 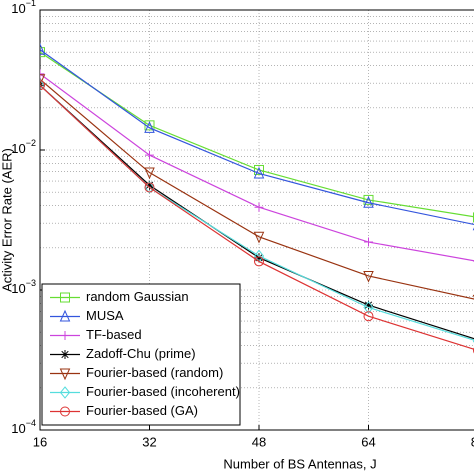 What do you see at coordinates (137, 296) in the screenshot?
I see `legend-label: random Gaussian` at bounding box center [137, 296].